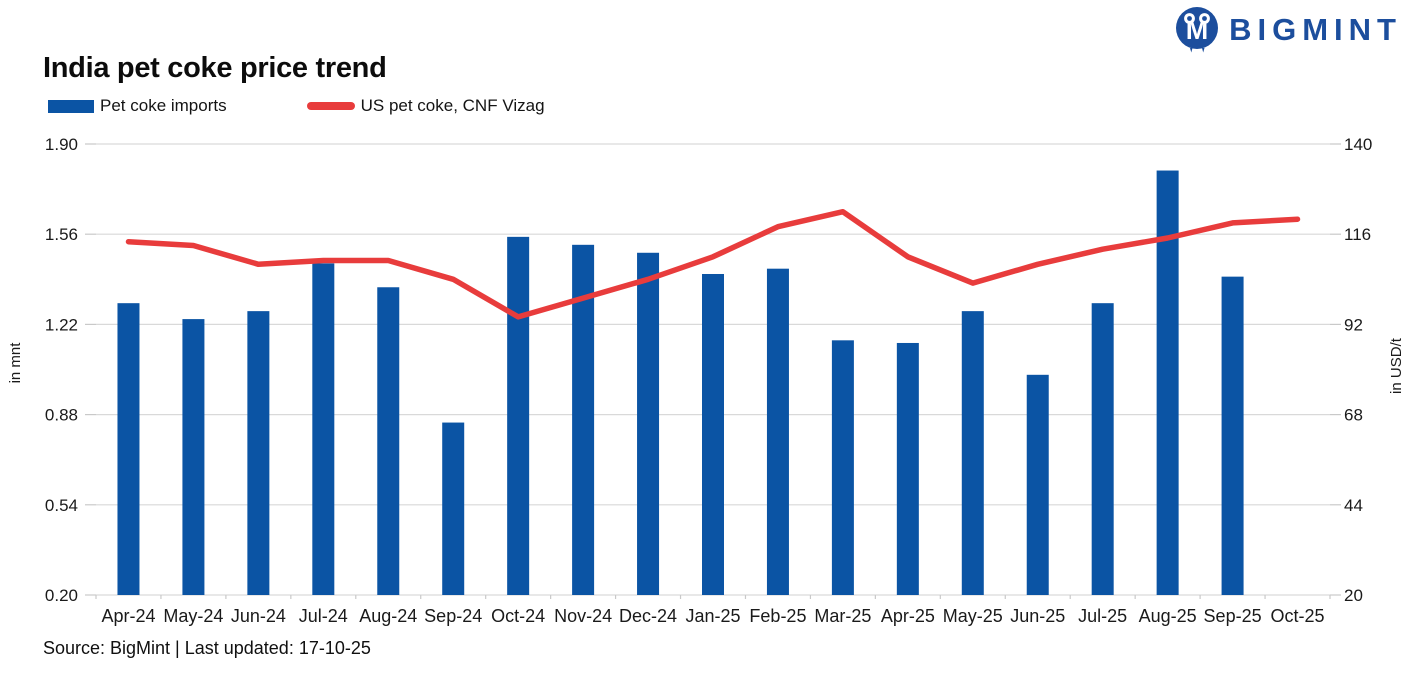  Describe the element at coordinates (1353, 324) in the screenshot. I see `y-axis-tick-label-right: 92` at that location.